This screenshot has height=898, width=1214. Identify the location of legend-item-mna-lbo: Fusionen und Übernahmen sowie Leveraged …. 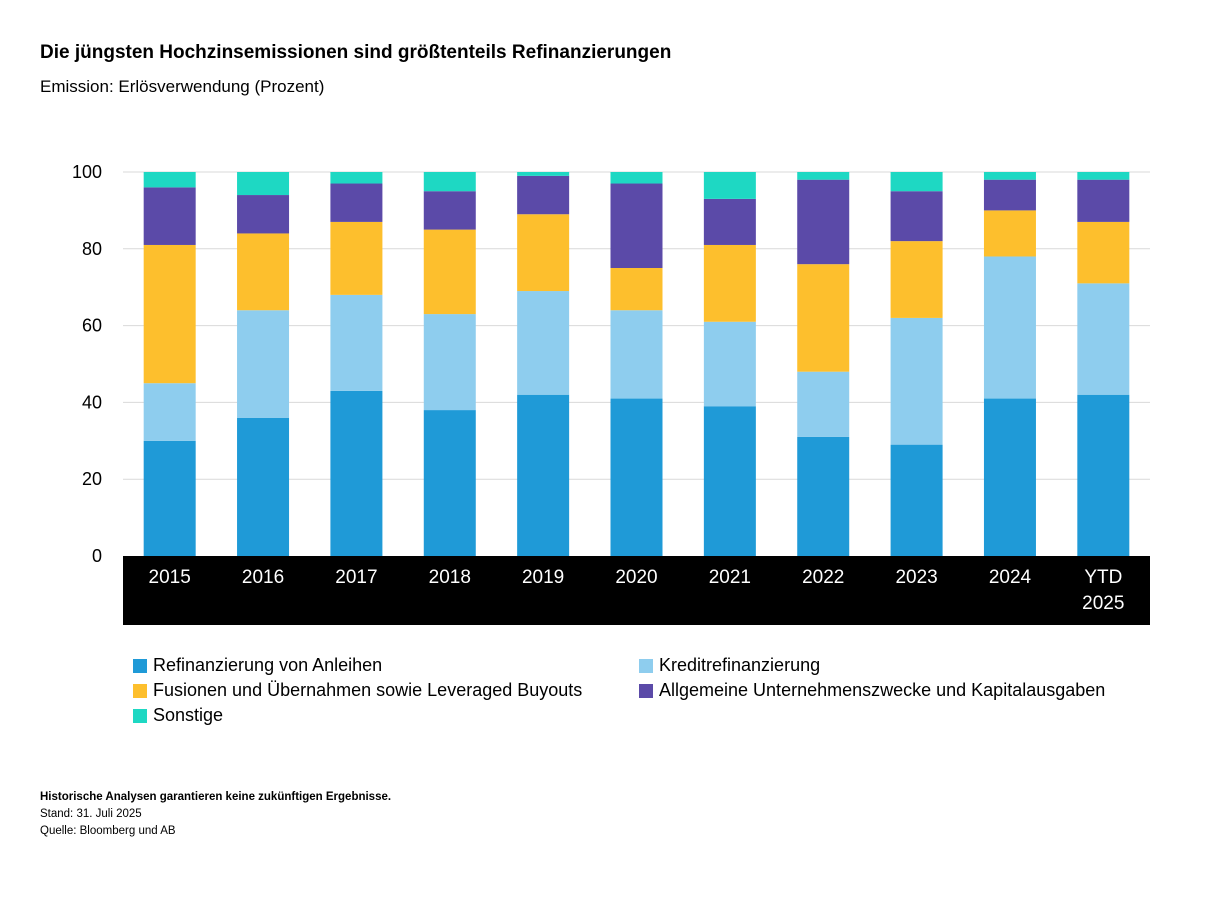
(357, 690).